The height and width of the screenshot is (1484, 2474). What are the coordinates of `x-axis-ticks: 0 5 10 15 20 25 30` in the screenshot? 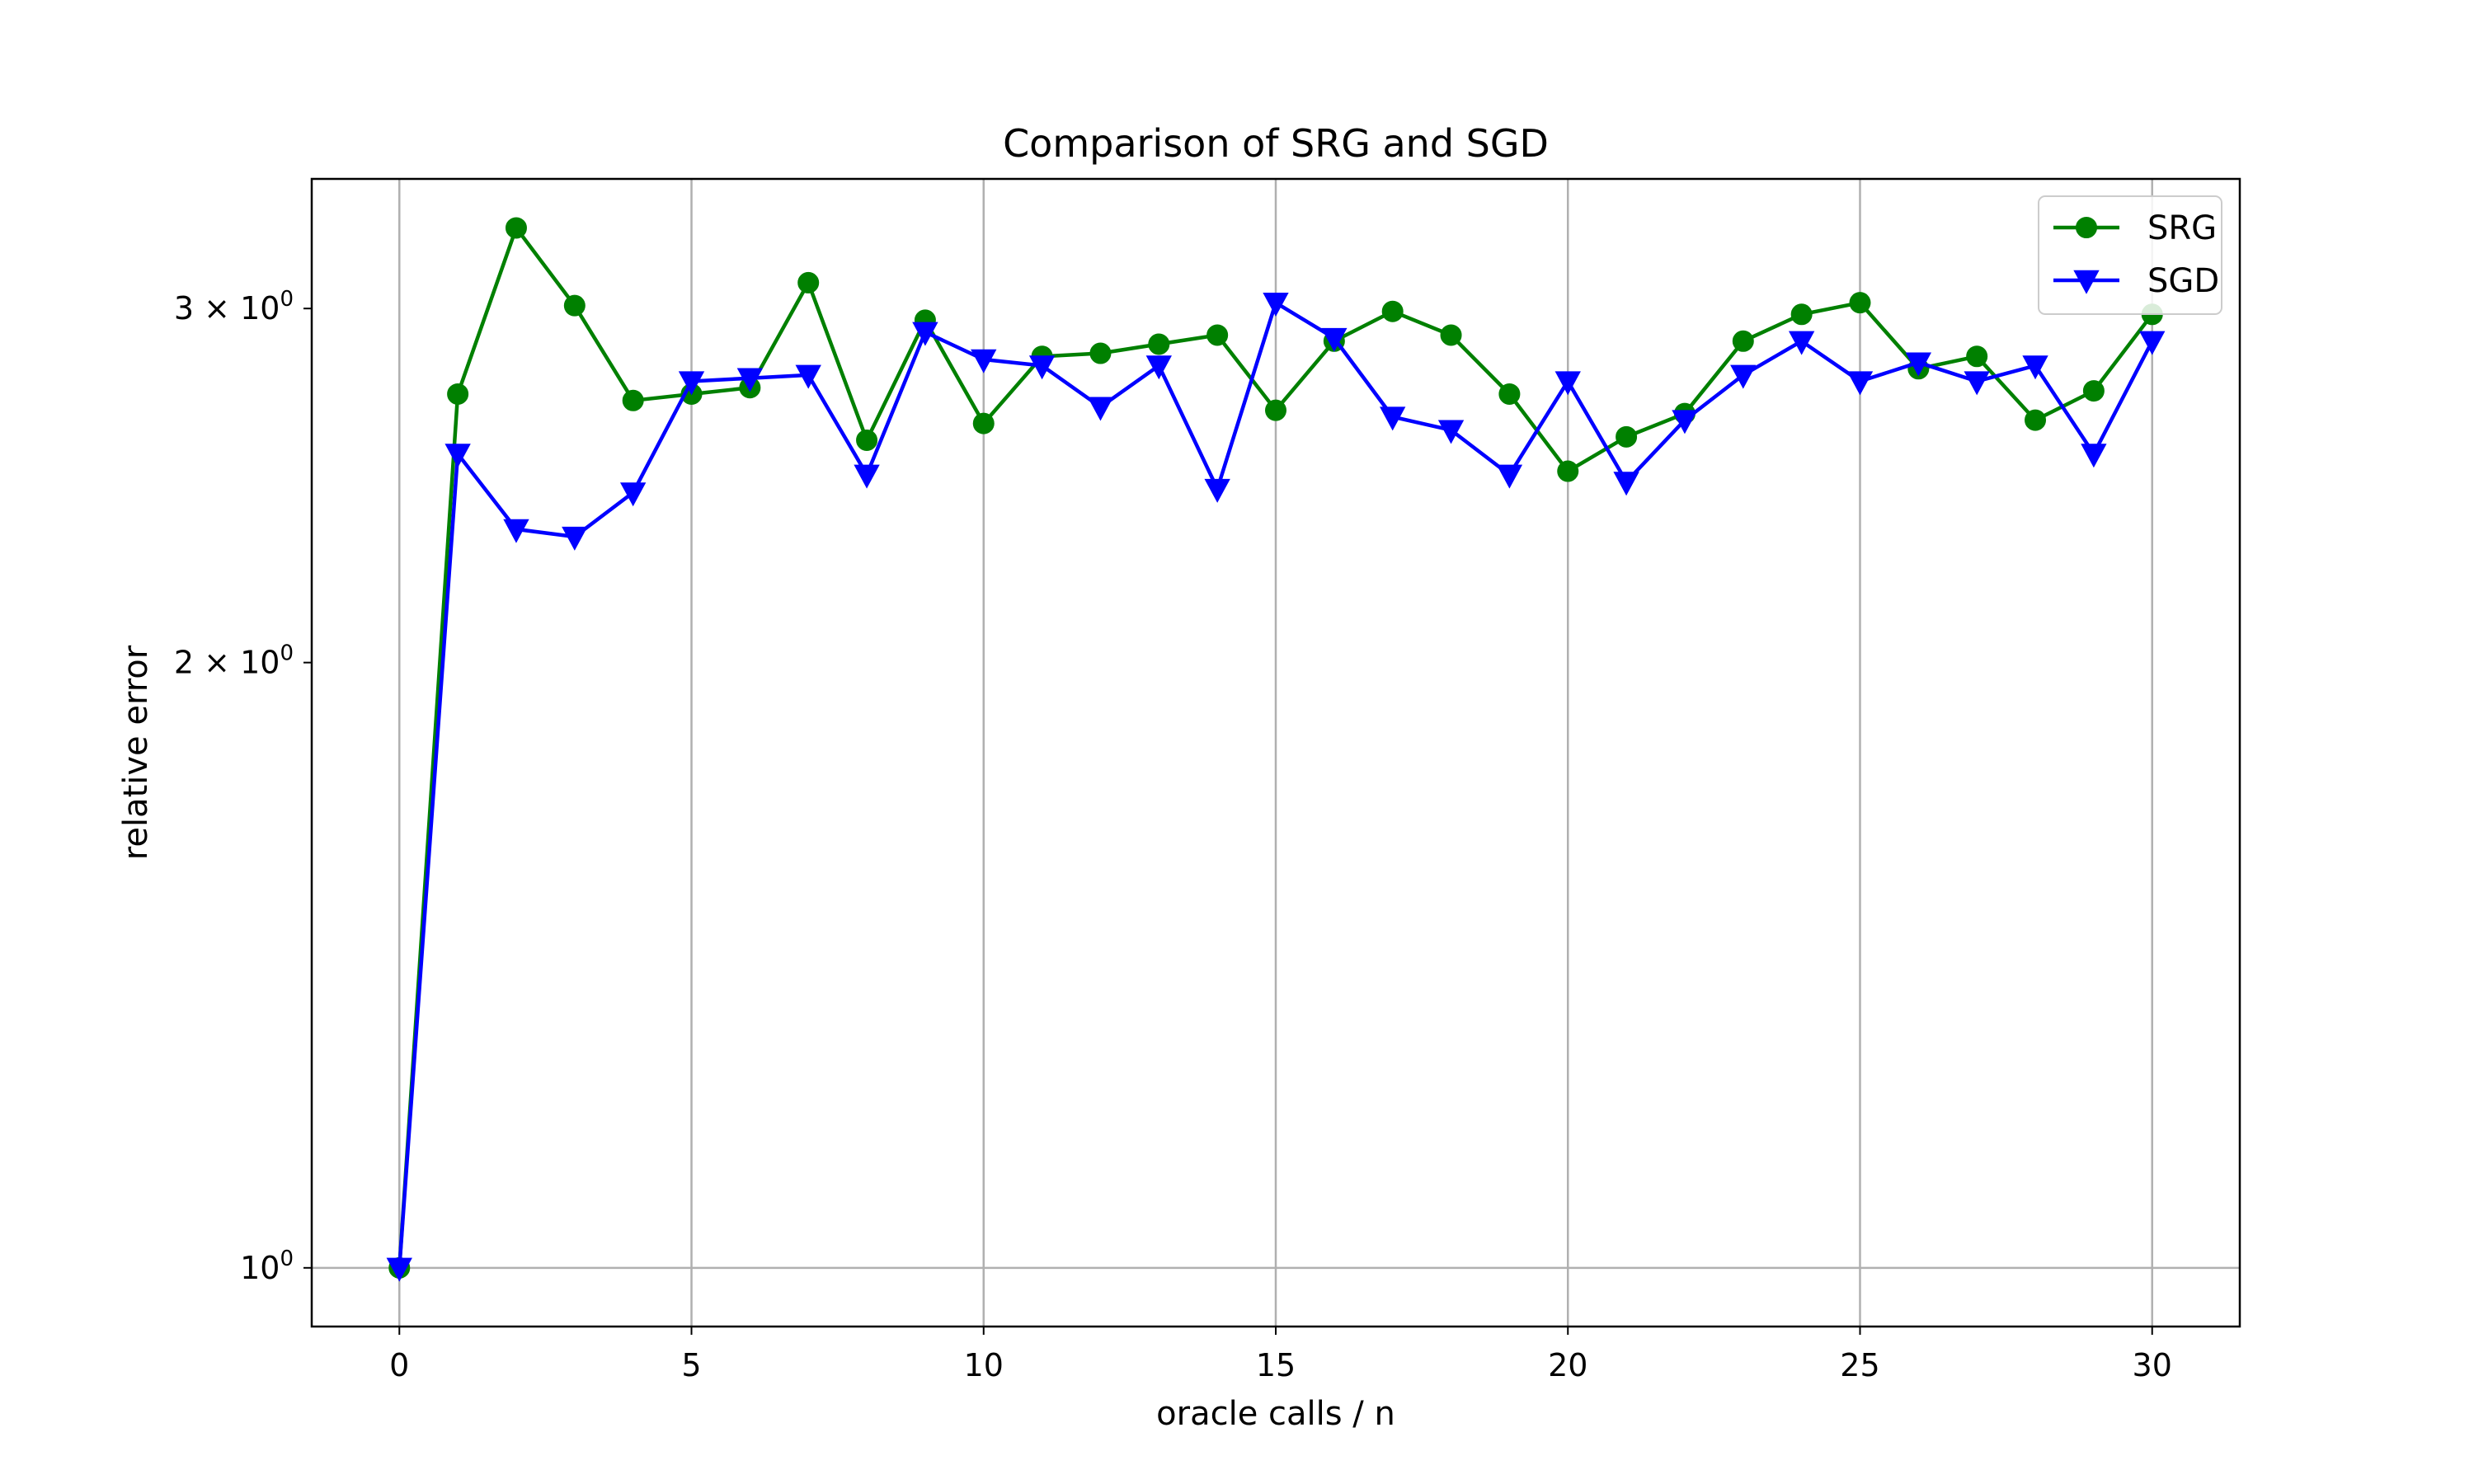 It's located at (1280, 1355).